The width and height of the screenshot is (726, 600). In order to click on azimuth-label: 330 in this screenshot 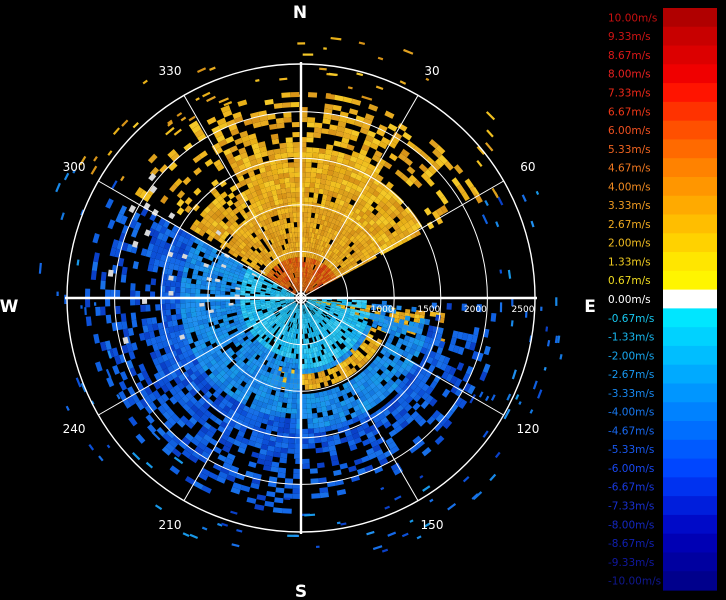, I will do `click(170, 71)`.